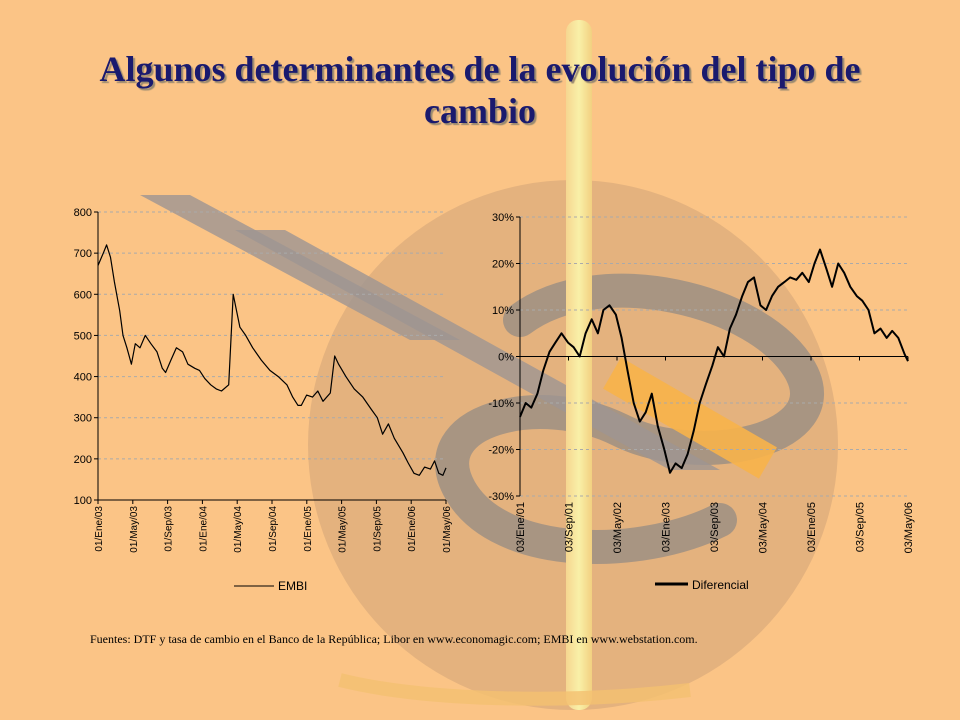  What do you see at coordinates (503, 265) in the screenshot?
I see `dif-y-tick-label: 20%` at bounding box center [503, 265].